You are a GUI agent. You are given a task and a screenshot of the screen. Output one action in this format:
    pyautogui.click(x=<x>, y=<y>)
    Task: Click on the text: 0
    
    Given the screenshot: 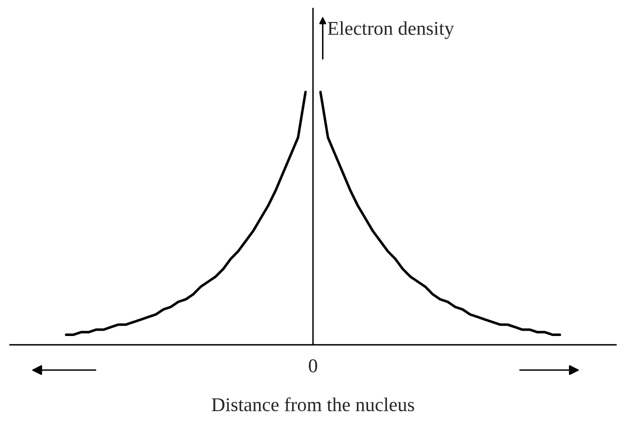 What is the action you would take?
    pyautogui.click(x=313, y=365)
    